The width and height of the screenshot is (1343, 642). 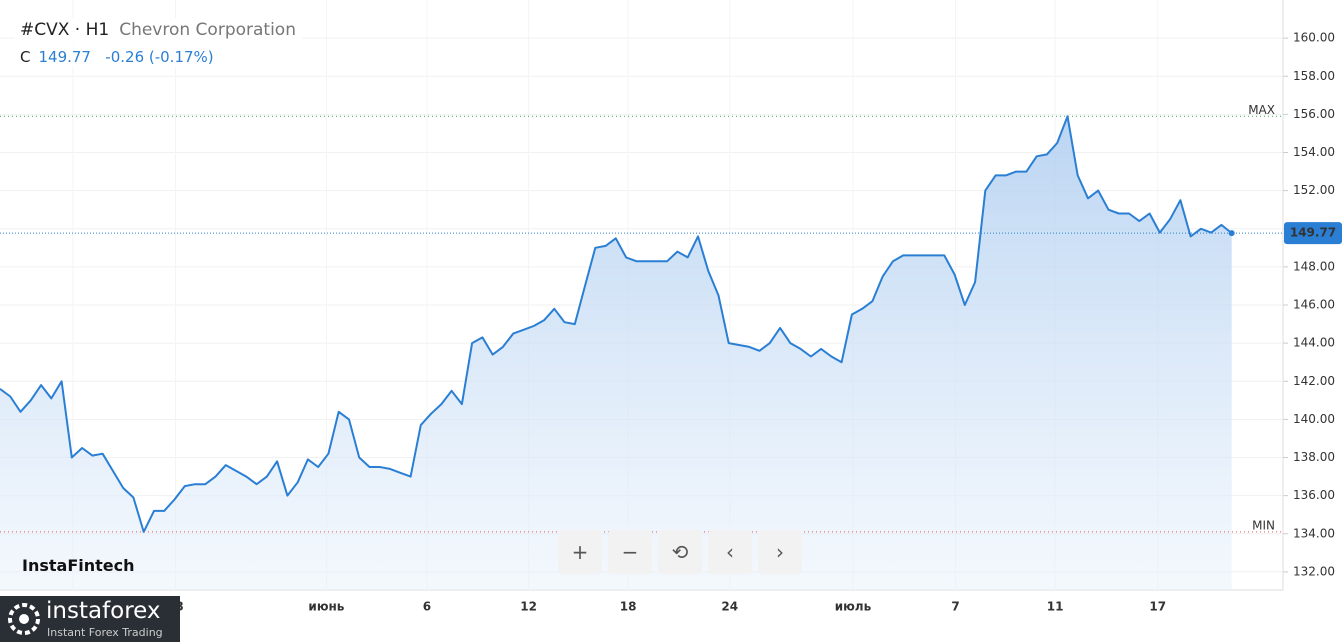 I want to click on brand: InstaFintech, so click(x=78, y=565).